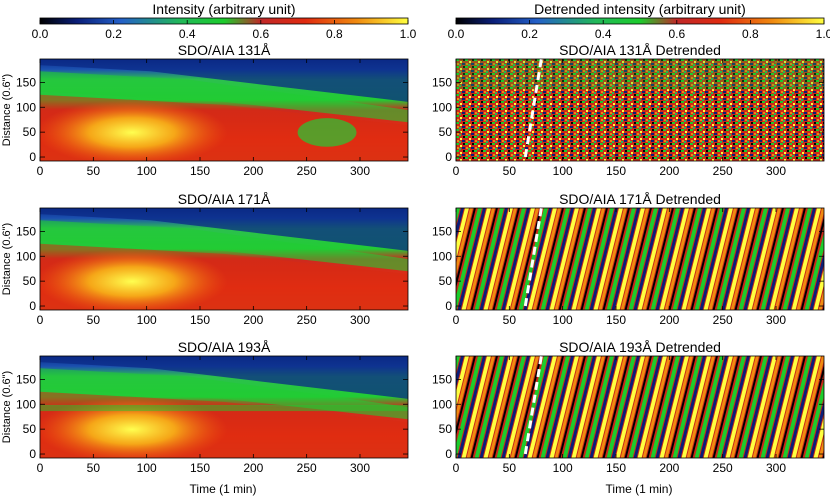  Describe the element at coordinates (187, 34) in the screenshot. I see `colorbar-tick-label: 0.4` at that location.